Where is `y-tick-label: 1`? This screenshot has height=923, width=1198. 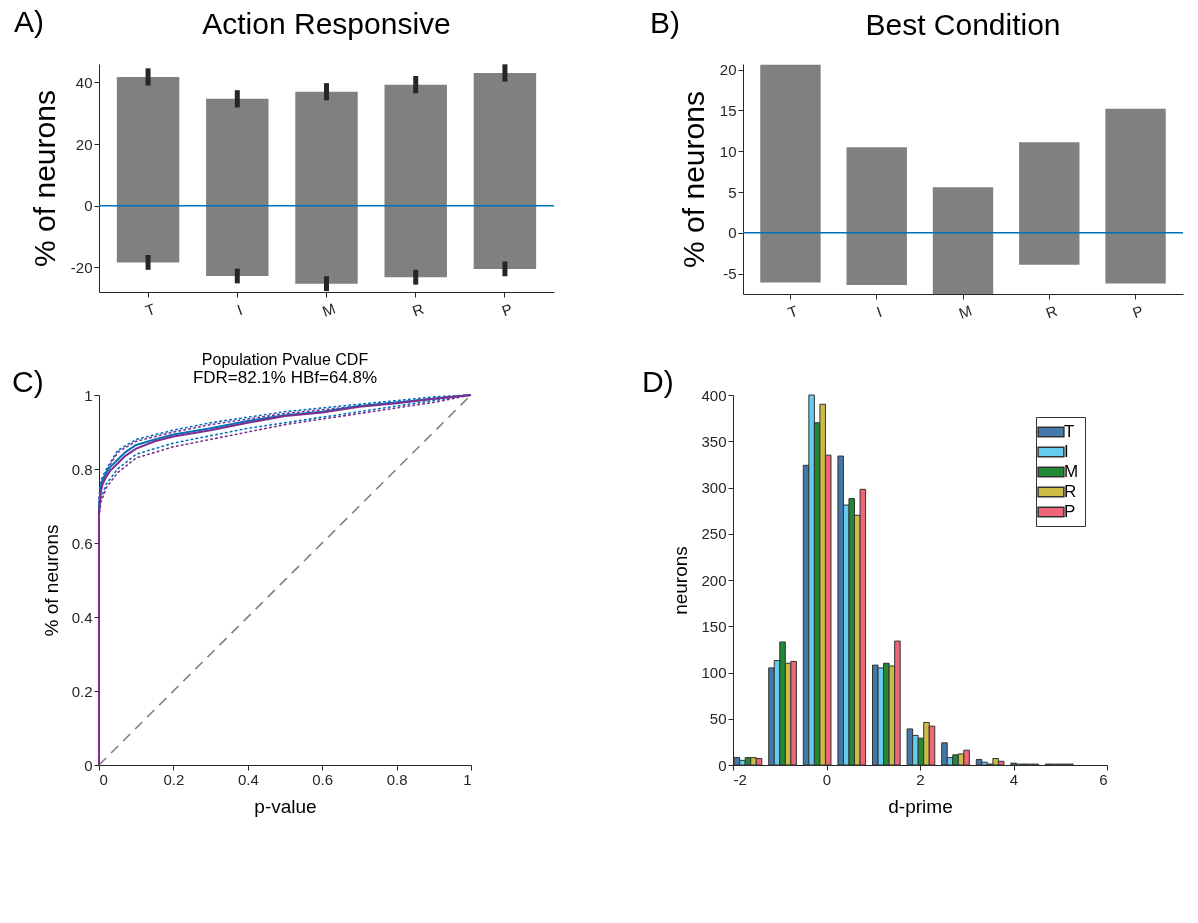 y-tick-label: 1 is located at coordinates (88, 395).